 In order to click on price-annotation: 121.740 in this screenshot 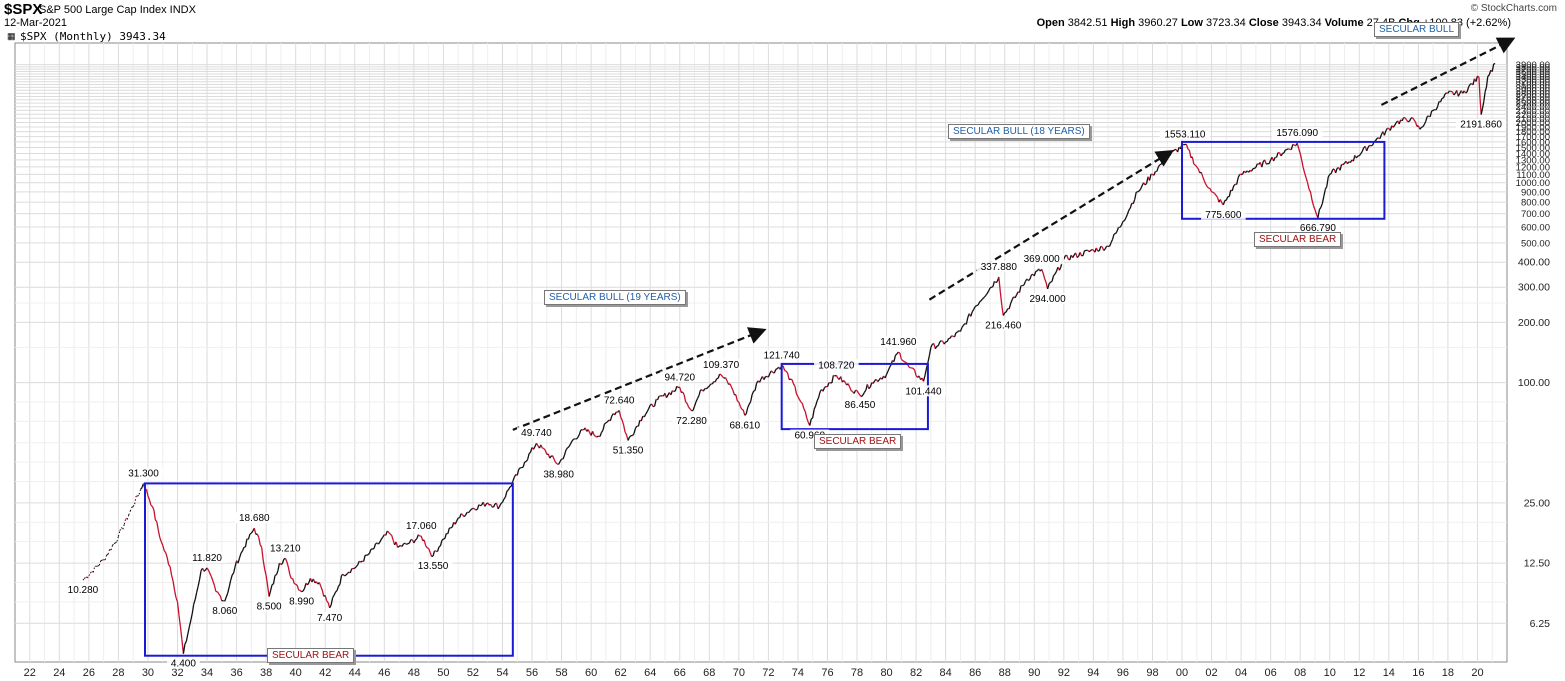, I will do `click(782, 356)`.